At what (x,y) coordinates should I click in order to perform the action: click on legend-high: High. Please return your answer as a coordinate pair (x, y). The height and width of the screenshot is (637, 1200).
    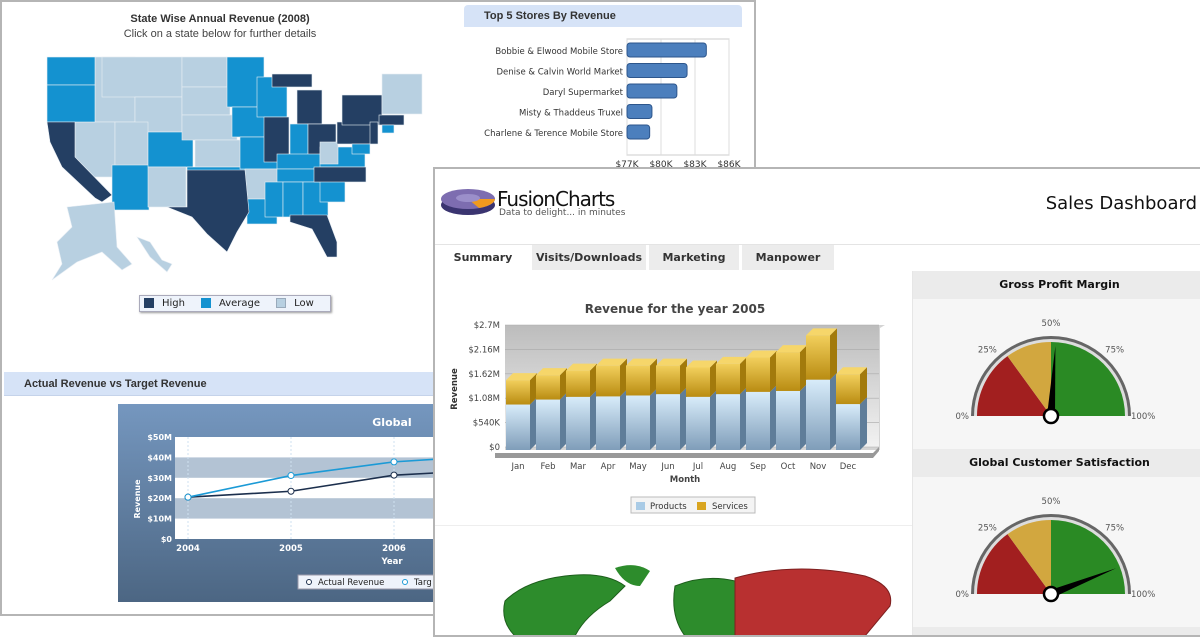
    Looking at the image, I should click on (164, 303).